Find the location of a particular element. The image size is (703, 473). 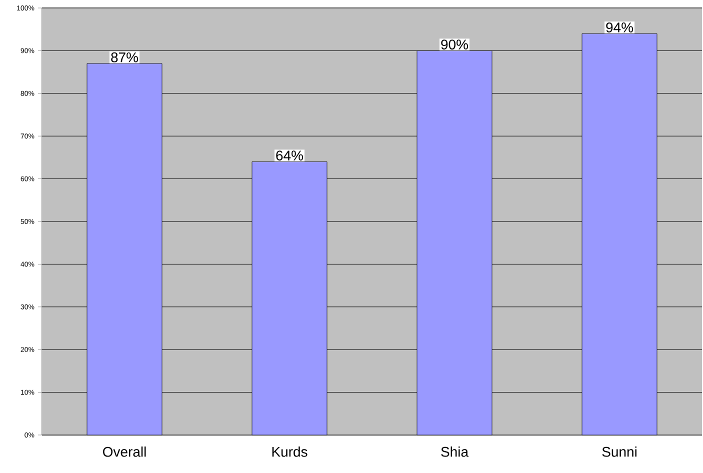

x-tick-label: Kurds is located at coordinates (290, 451).